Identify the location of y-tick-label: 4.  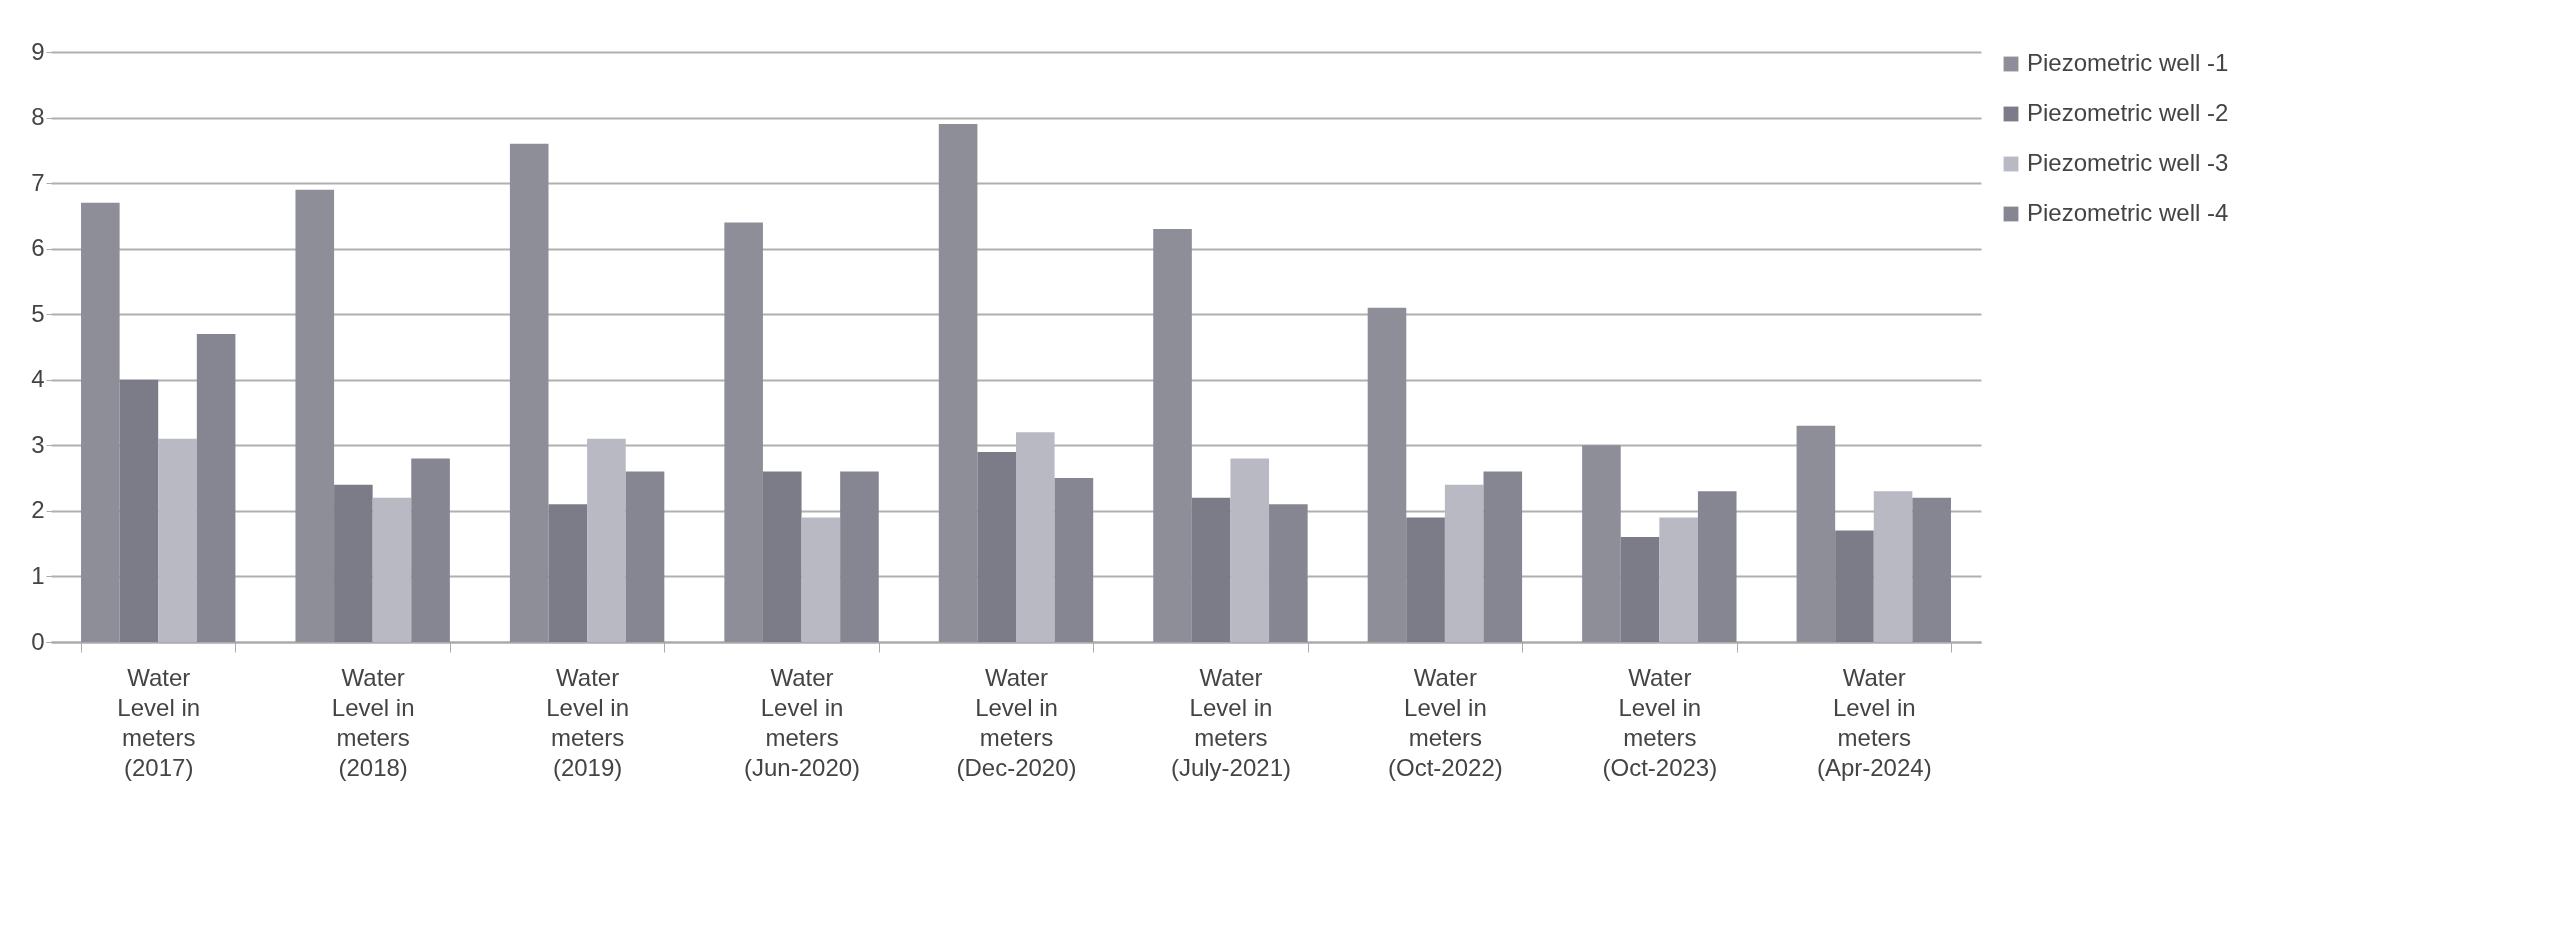
(38, 379).